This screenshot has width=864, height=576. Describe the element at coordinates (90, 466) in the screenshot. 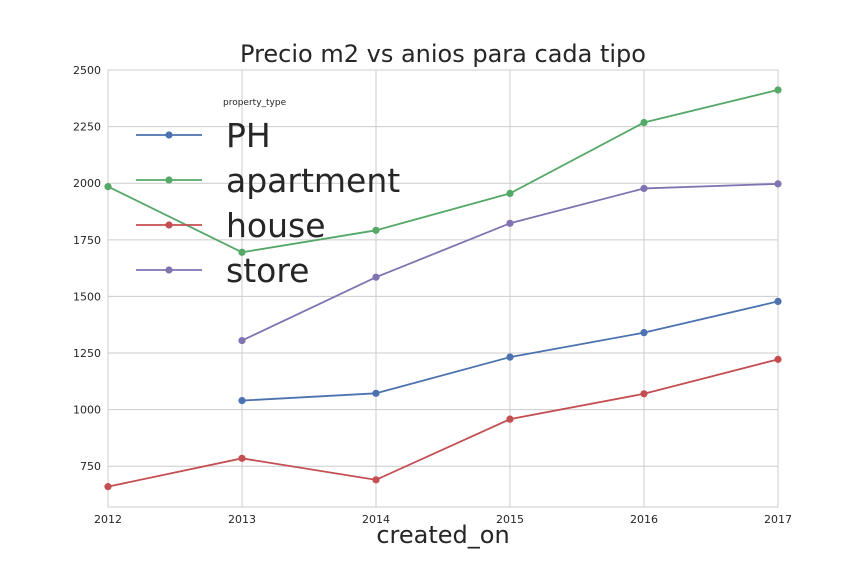

I see `y-tick-label: 750` at that location.